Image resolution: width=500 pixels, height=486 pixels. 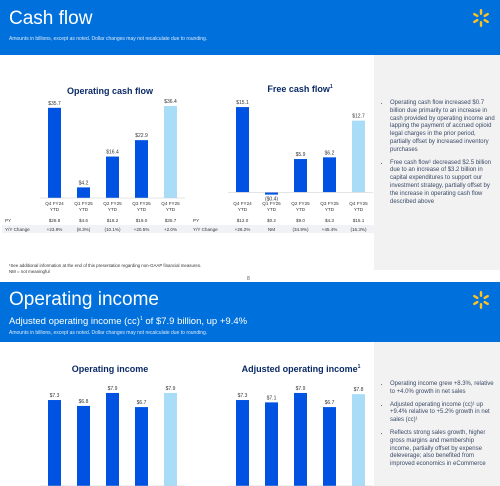 I want to click on operating-income-chart: $7.3 $6.8 $7.9 $6.7 $7.9, so click(x=112, y=436).